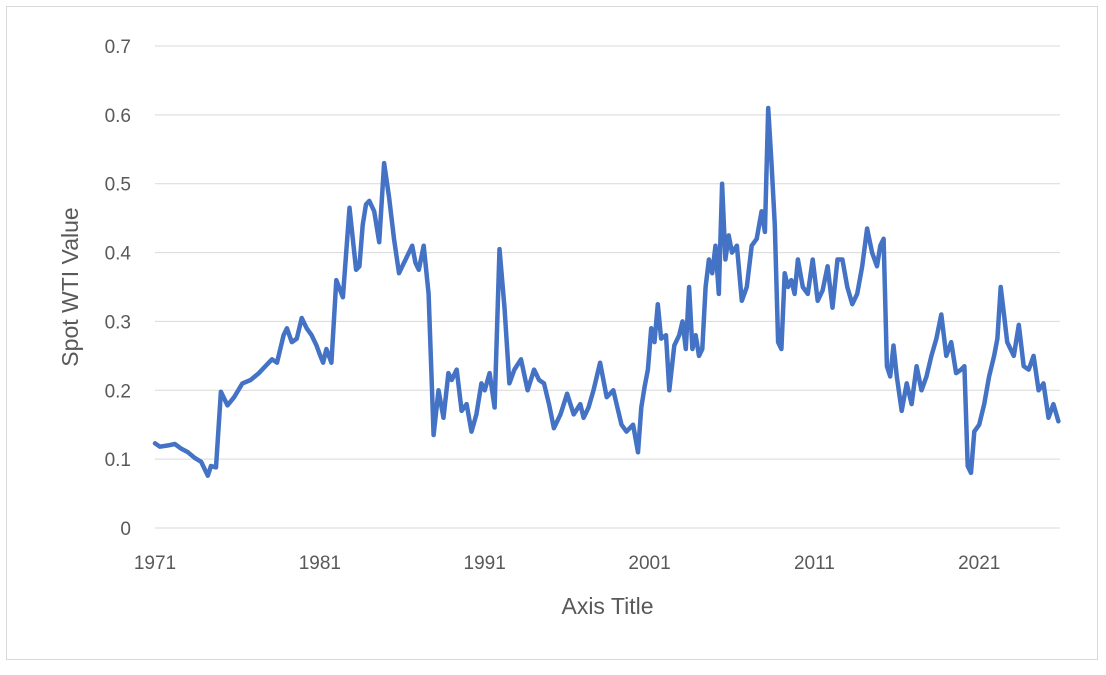 The image size is (1106, 675). Describe the element at coordinates (118, 391) in the screenshot. I see `y-tick-label: 0.2` at that location.